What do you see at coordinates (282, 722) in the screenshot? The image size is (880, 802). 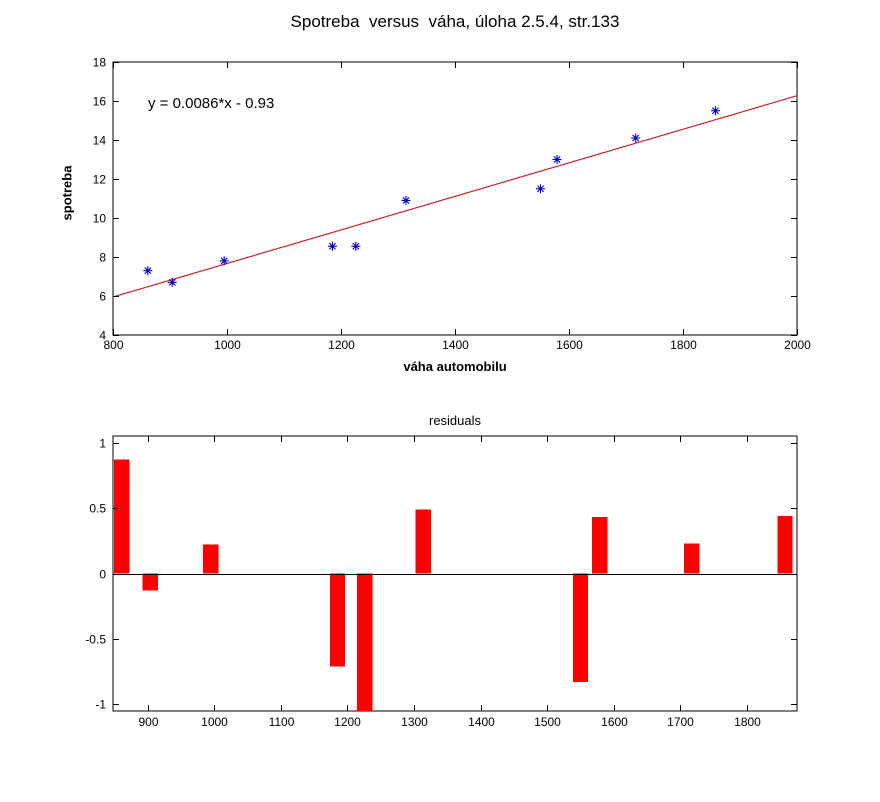 I see `svg-text: 1100` at bounding box center [282, 722].